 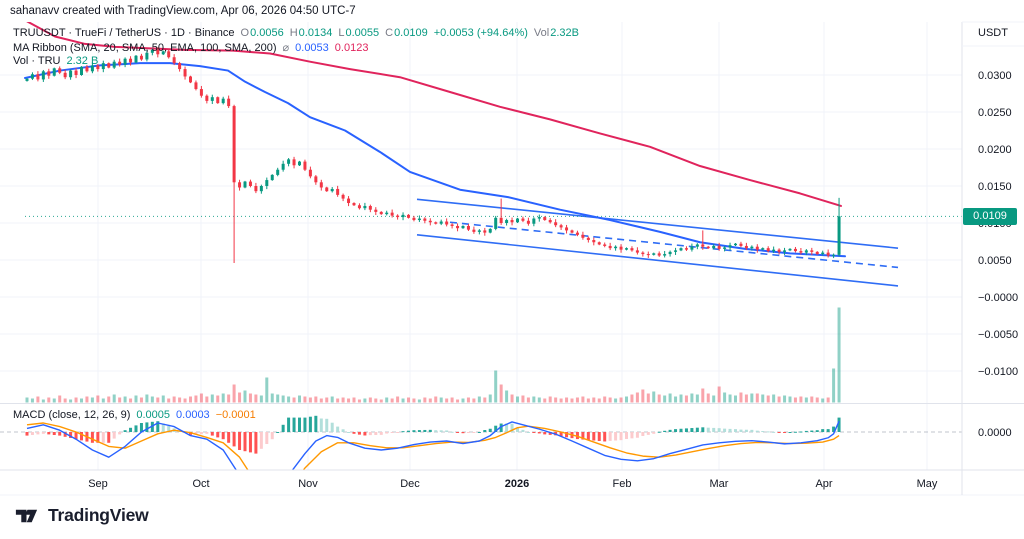 I want to click on svg-text: Mar, so click(x=719, y=484).